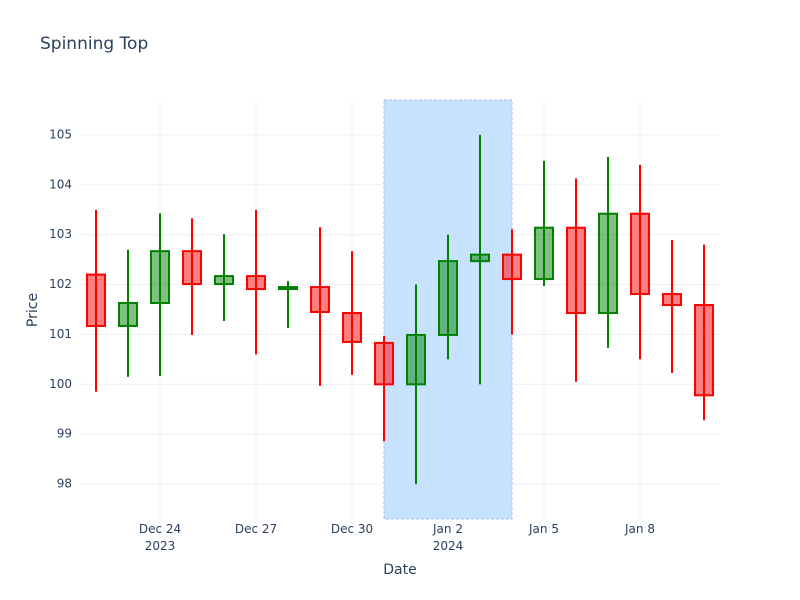 The height and width of the screenshot is (600, 800). Describe the element at coordinates (543, 529) in the screenshot. I see `x-tick-label: Jan 5` at that location.